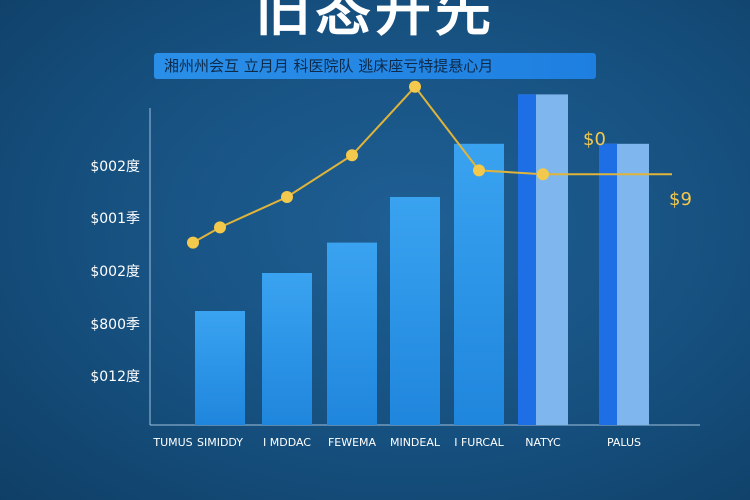 The image size is (750, 500). Describe the element at coordinates (375, 22) in the screenshot. I see `chart-title: 旧态开先` at that location.